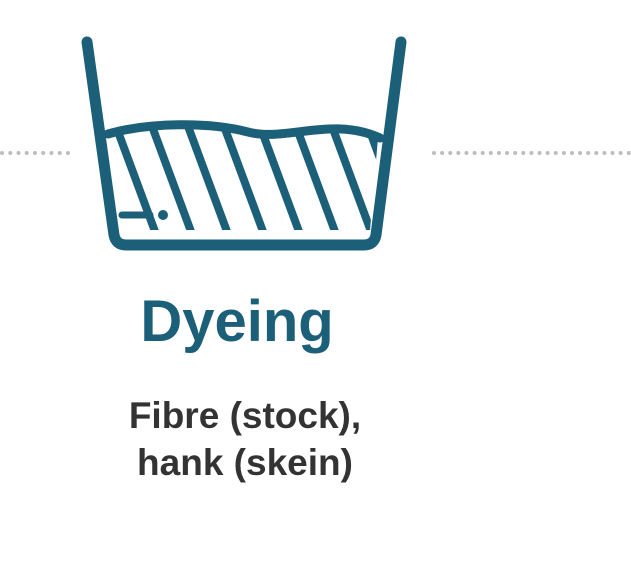 This screenshot has width=631, height=562. Describe the element at coordinates (245, 462) in the screenshot. I see `step-description-line-2: hank (skein)` at that location.